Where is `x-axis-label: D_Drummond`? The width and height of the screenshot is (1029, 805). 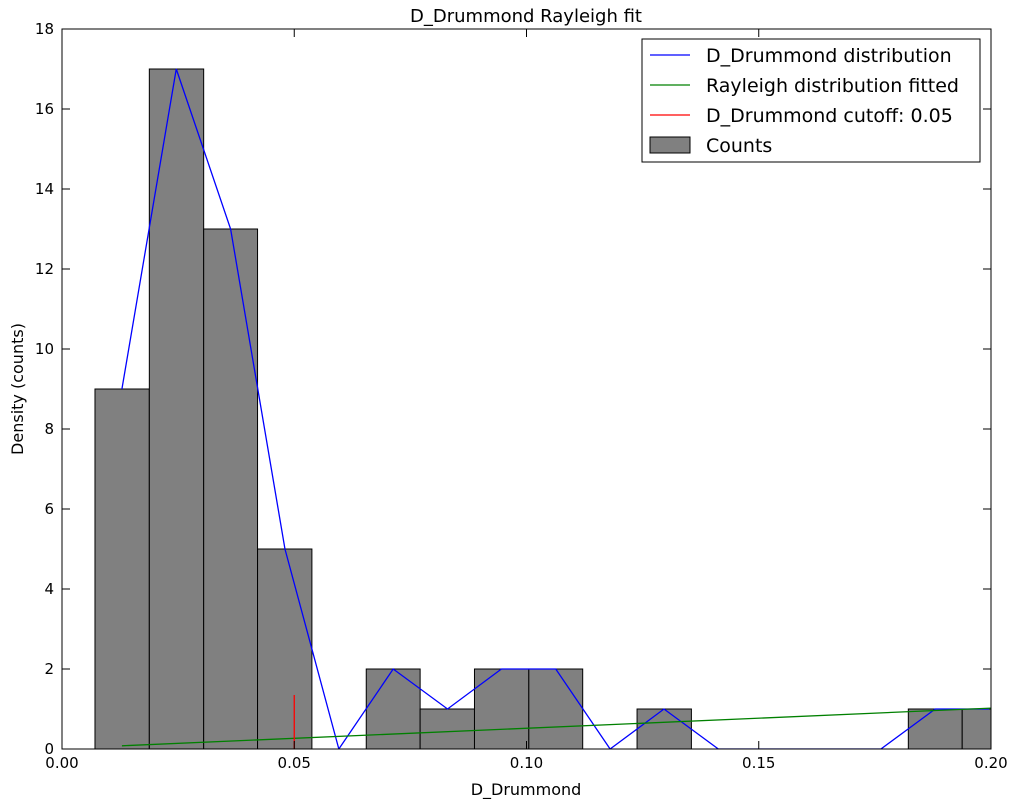 x-axis-label: D_Drummond is located at coordinates (526, 790).